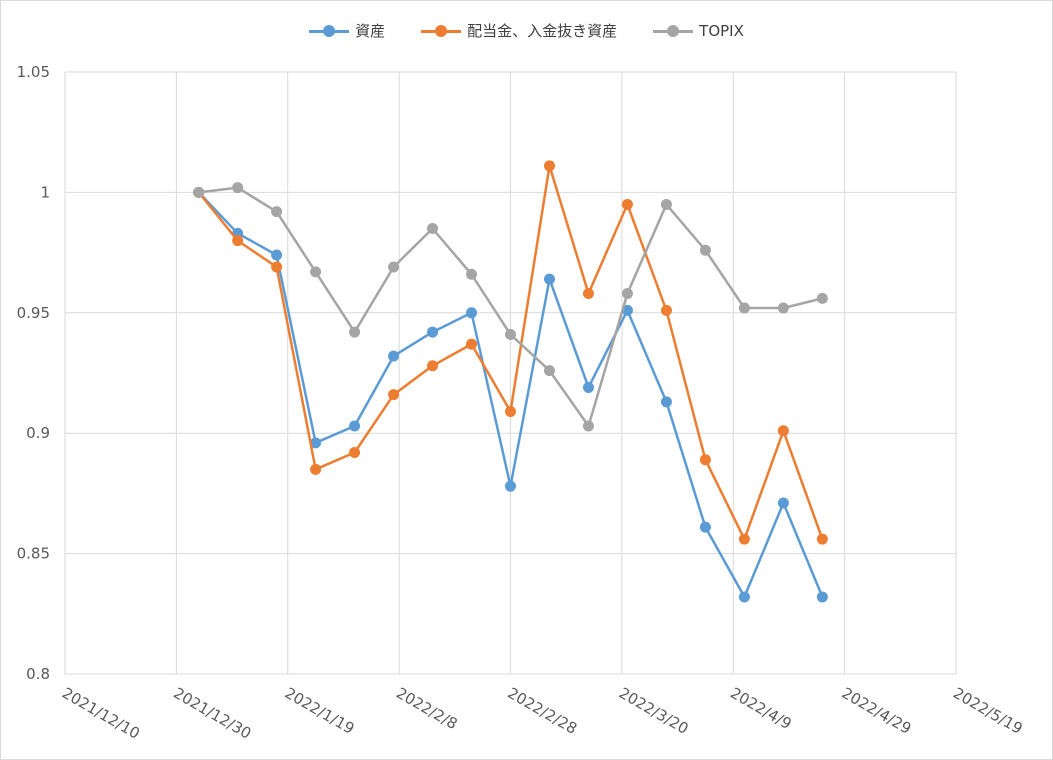 Image resolution: width=1053 pixels, height=760 pixels. Describe the element at coordinates (698, 30) in the screenshot. I see `legend-item-series-2: TOPIX` at that location.